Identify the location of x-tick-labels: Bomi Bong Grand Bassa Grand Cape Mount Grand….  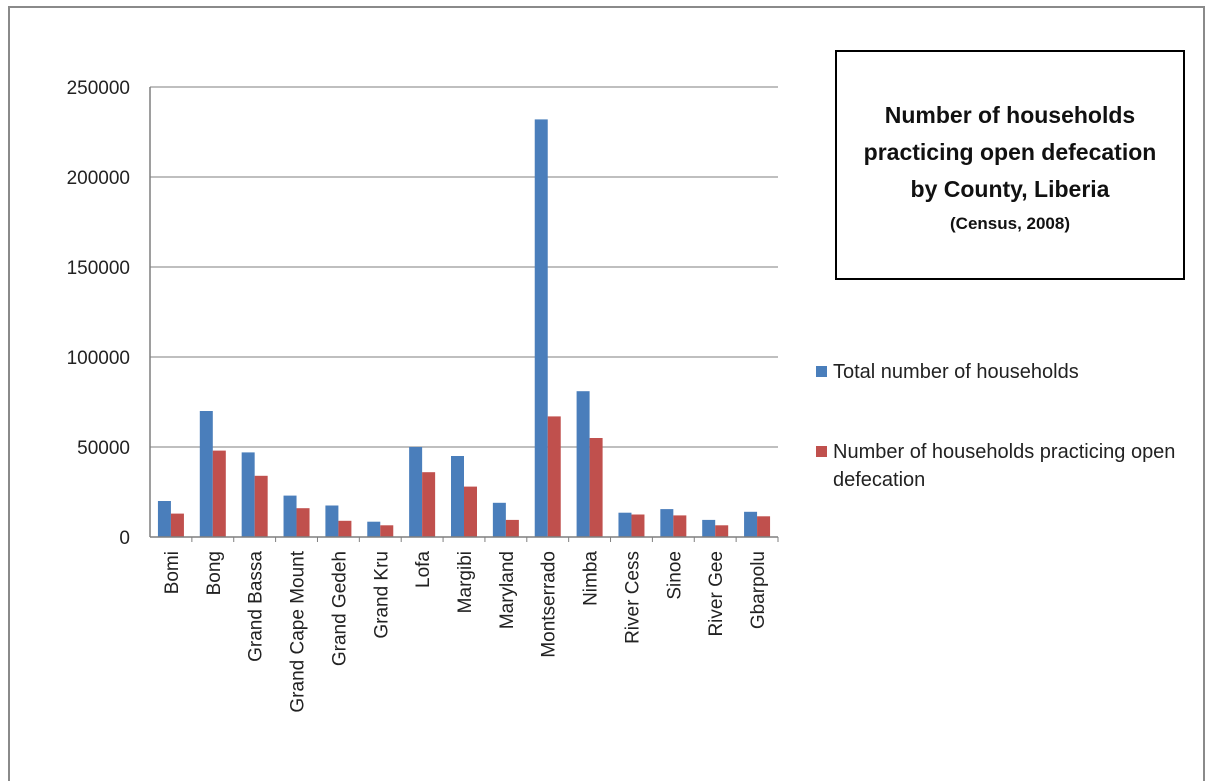
(465, 631).